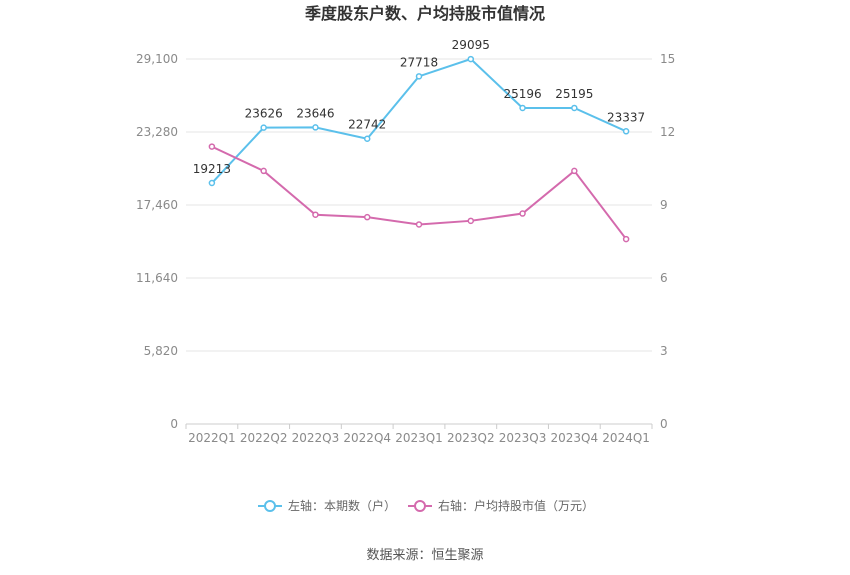 The image size is (850, 575). Describe the element at coordinates (264, 114) in the screenshot. I see `data-label: 23626` at that location.